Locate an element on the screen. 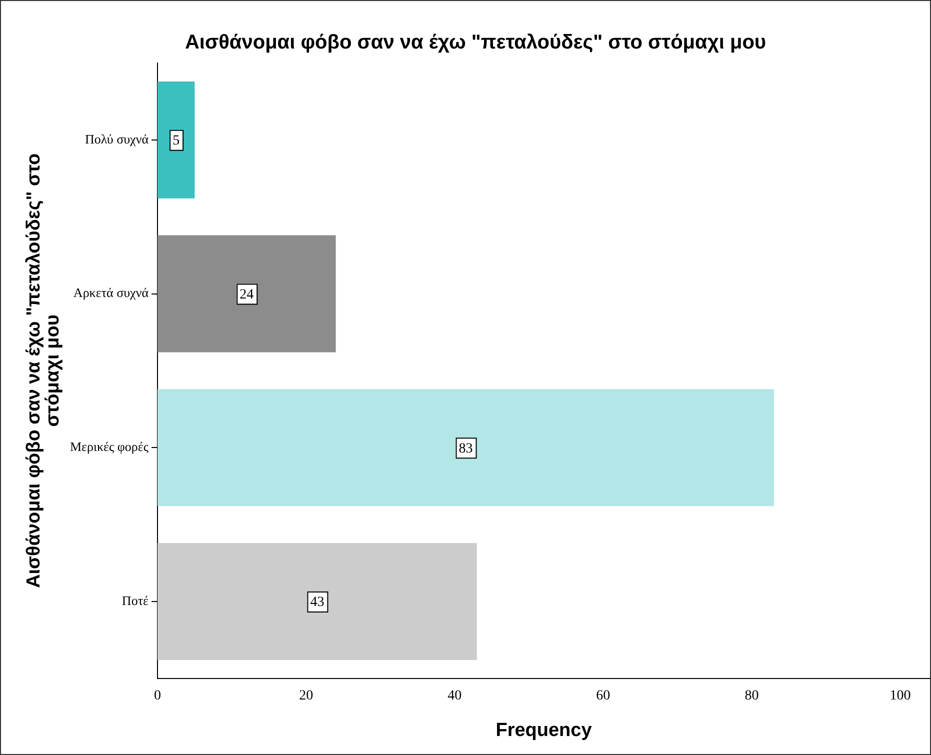 The height and width of the screenshot is (755, 931). x-tick-label: 40 is located at coordinates (455, 696).